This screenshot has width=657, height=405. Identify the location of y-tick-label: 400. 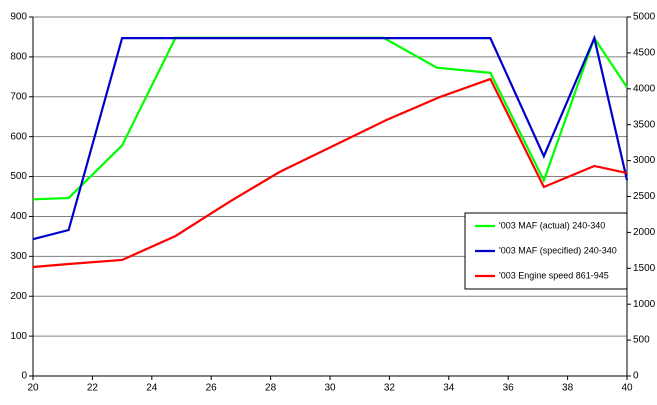
(18, 216).